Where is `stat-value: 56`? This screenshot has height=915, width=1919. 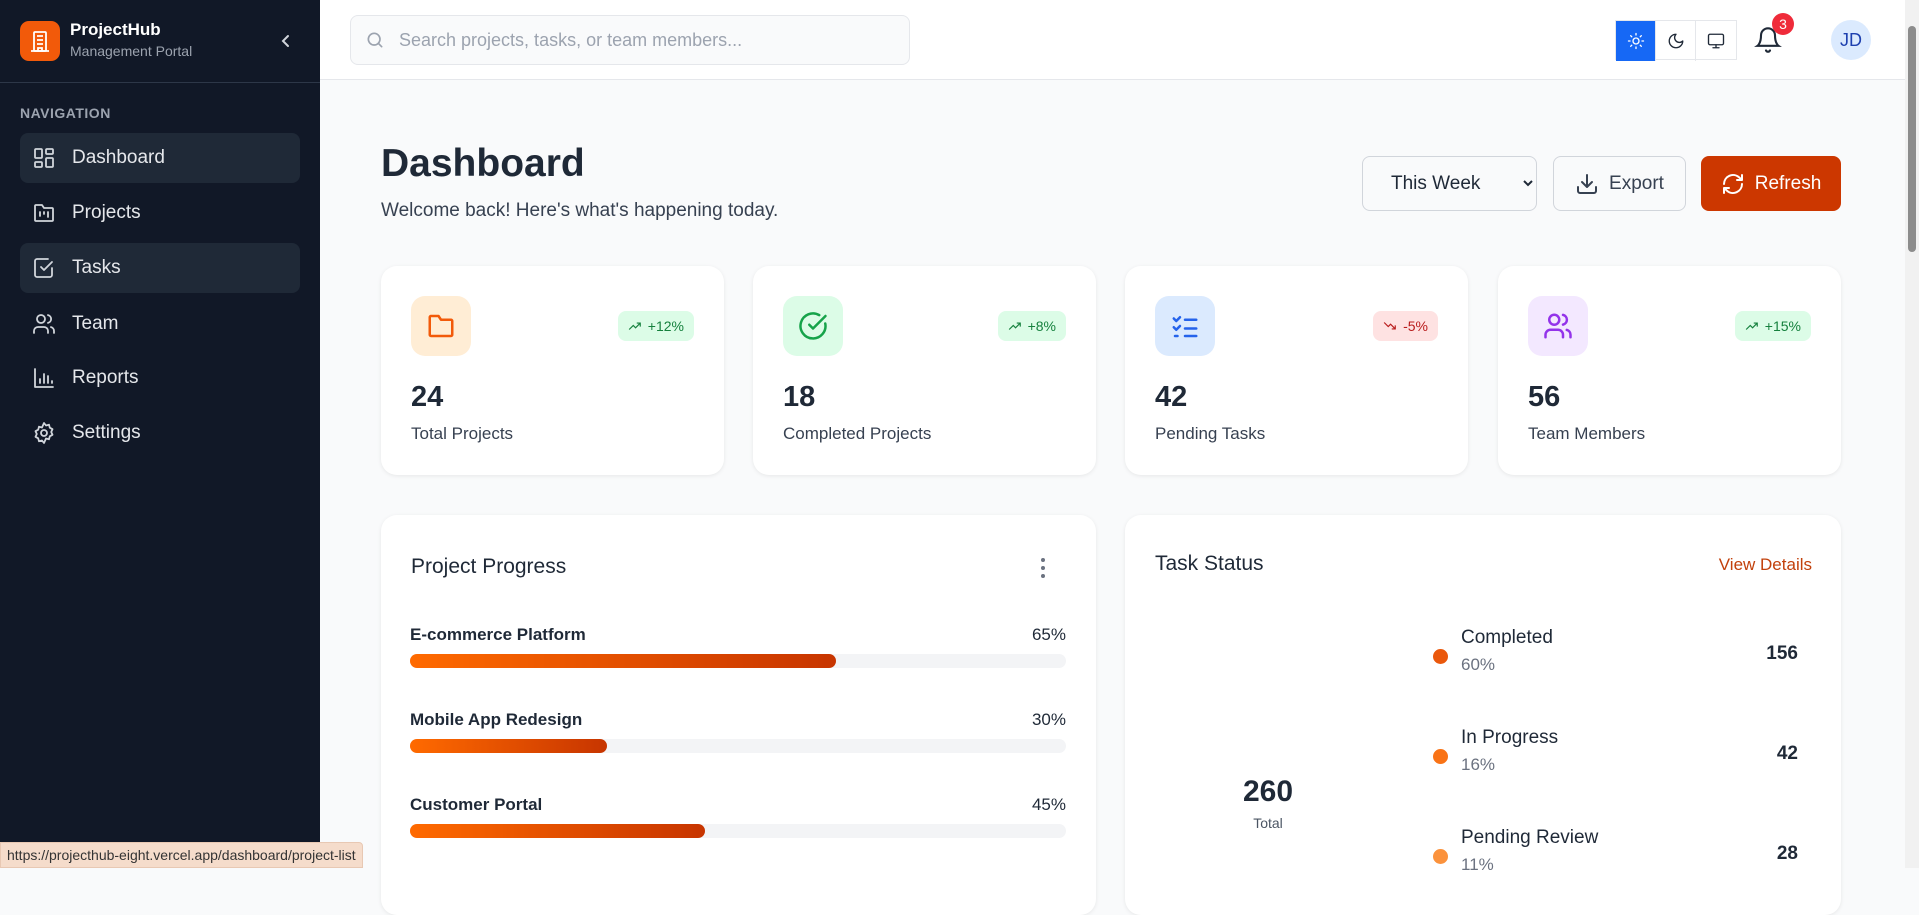 stat-value: 56 is located at coordinates (1544, 397).